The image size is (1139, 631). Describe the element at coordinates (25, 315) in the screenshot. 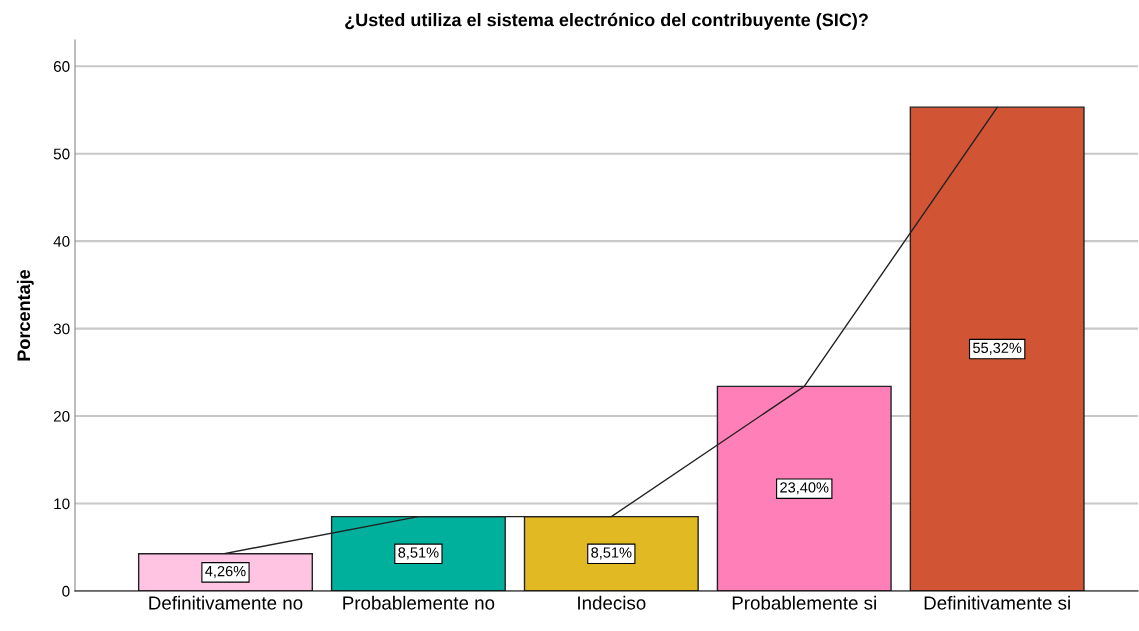

I see `y-axis-title: Porcentaje` at that location.